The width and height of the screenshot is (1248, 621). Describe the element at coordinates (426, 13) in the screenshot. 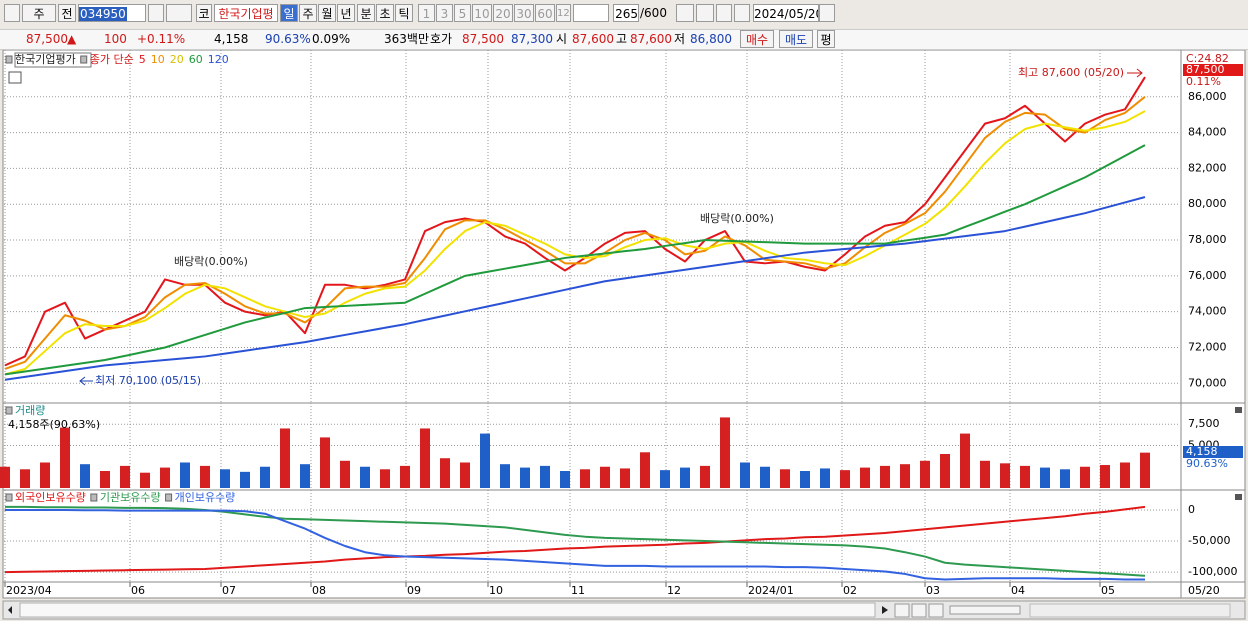

I see `unit-button: 1` at that location.